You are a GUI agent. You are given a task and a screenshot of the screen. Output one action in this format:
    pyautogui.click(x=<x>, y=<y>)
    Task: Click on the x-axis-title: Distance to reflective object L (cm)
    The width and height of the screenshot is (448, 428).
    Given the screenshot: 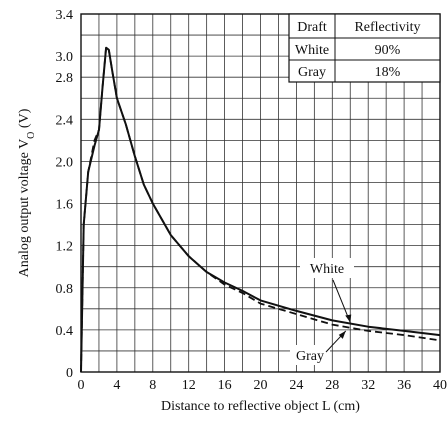 What is the action you would take?
    pyautogui.click(x=260, y=406)
    